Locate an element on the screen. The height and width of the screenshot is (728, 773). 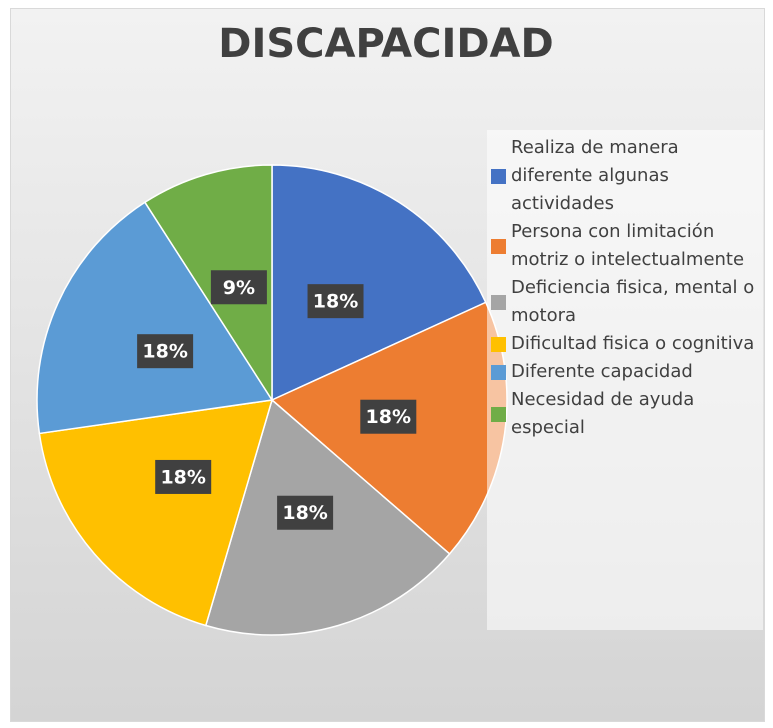
legend-item: Necesidad de ayuda especial is located at coordinates (627, 414).